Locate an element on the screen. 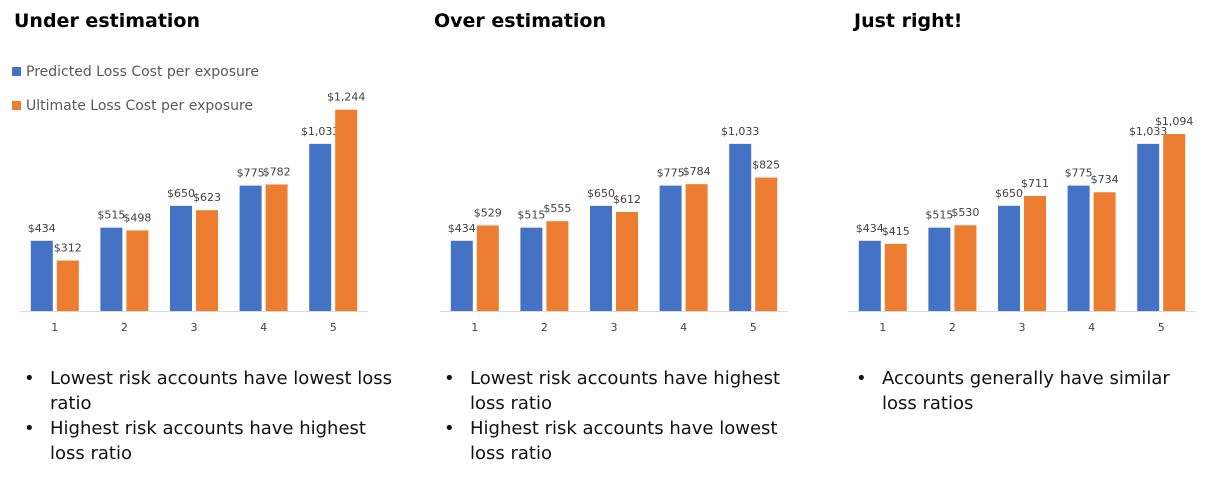  legend-ultimate: Ultimate Loss Cost per exposure is located at coordinates (132, 106).